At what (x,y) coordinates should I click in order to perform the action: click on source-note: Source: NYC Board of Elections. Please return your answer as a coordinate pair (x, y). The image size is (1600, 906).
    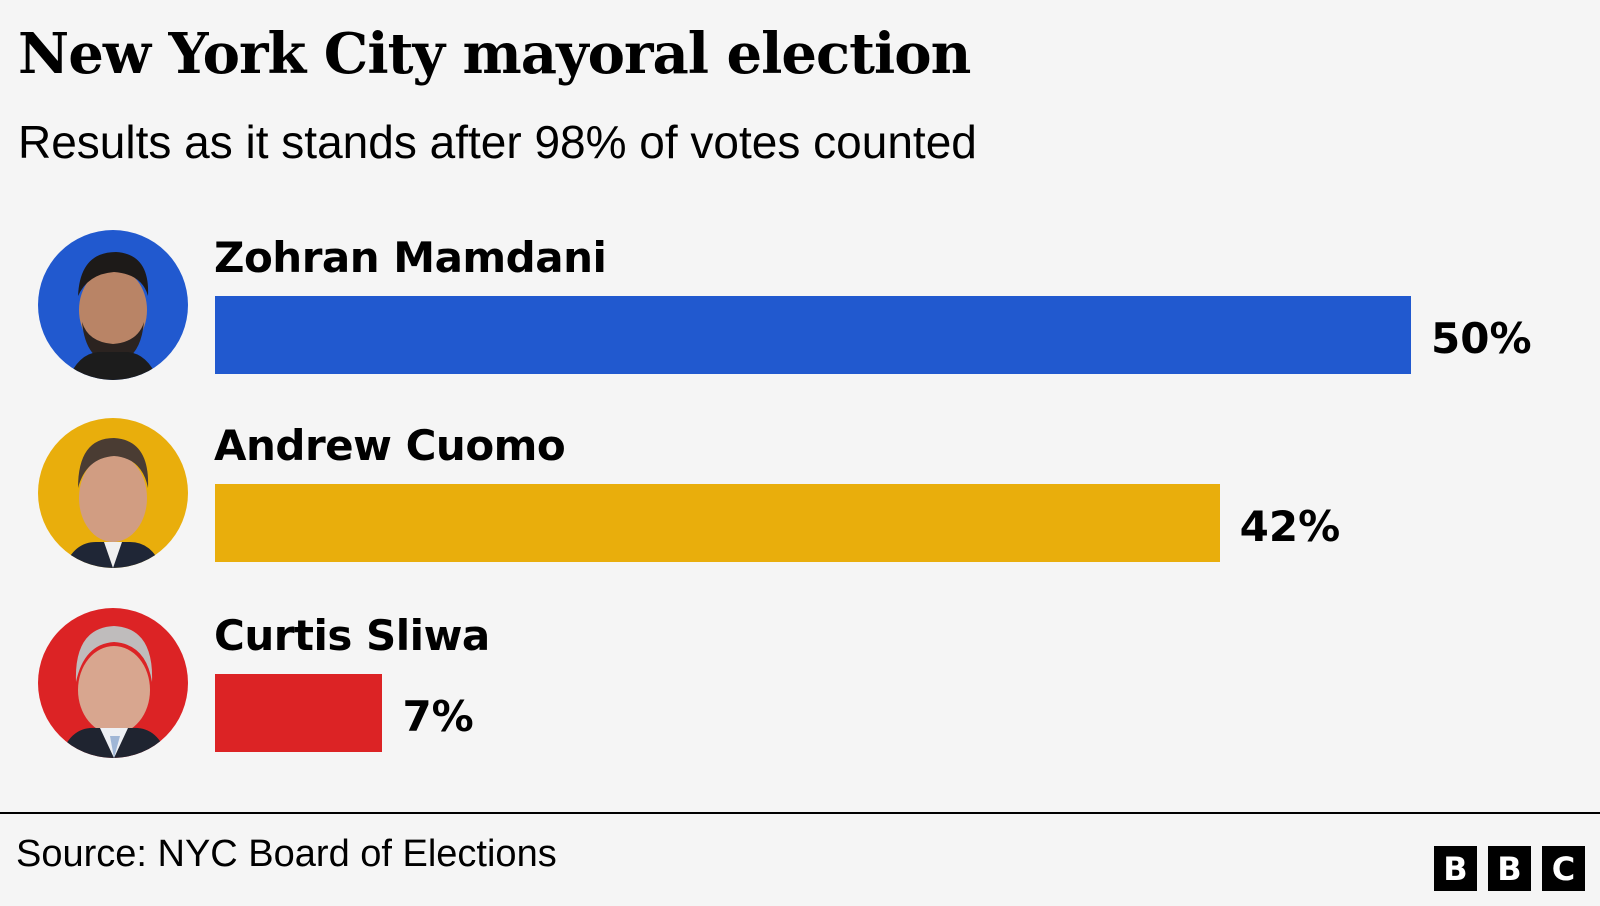
    Looking at the image, I should click on (286, 854).